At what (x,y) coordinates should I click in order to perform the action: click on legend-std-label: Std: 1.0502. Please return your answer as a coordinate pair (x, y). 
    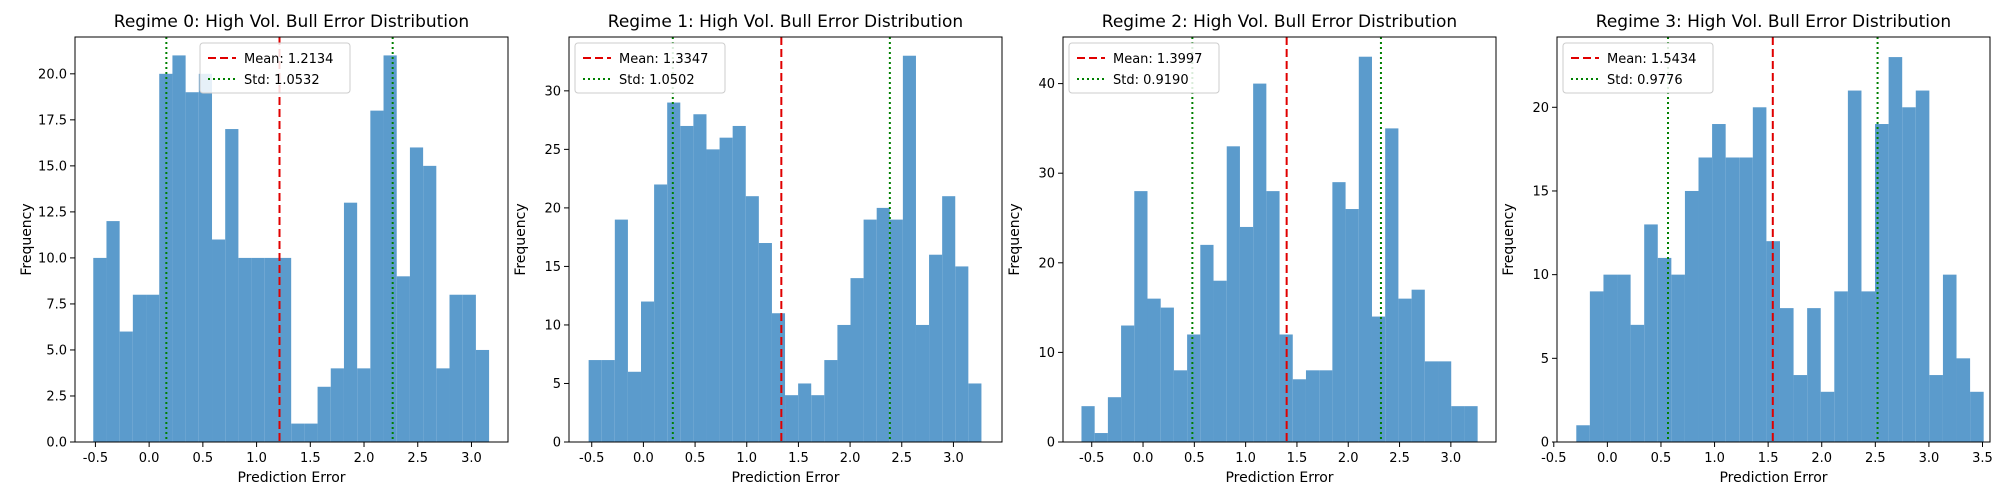
    Looking at the image, I should click on (657, 80).